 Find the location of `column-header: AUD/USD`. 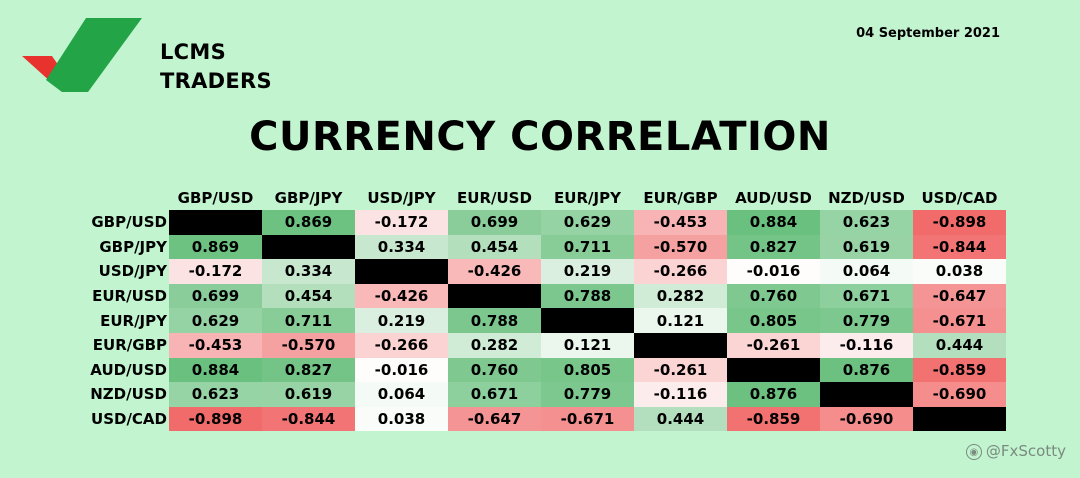

column-header: AUD/USD is located at coordinates (773, 198).